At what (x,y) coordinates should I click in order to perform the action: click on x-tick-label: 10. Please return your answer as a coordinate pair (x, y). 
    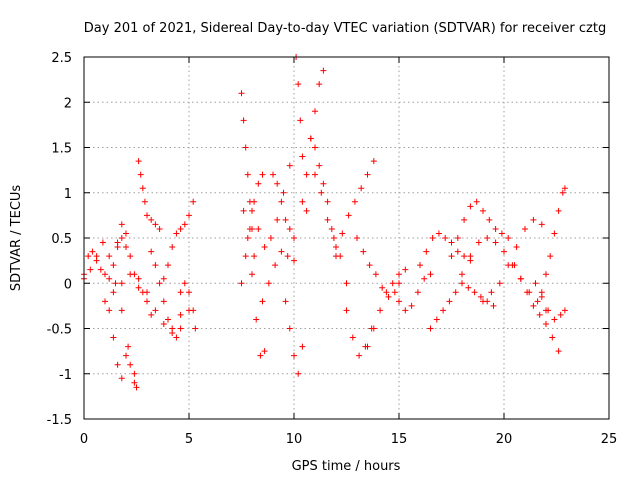
    Looking at the image, I should click on (294, 439).